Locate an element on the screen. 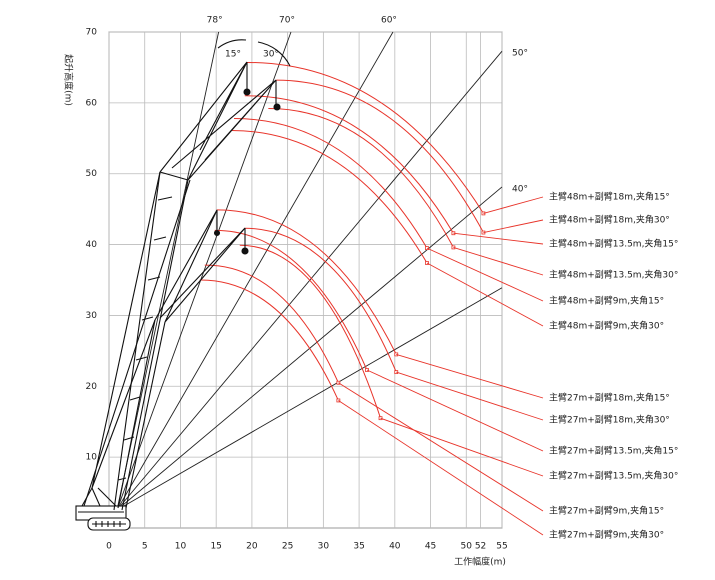 The height and width of the screenshot is (580, 715). boom-angle-label: 50° is located at coordinates (520, 54).